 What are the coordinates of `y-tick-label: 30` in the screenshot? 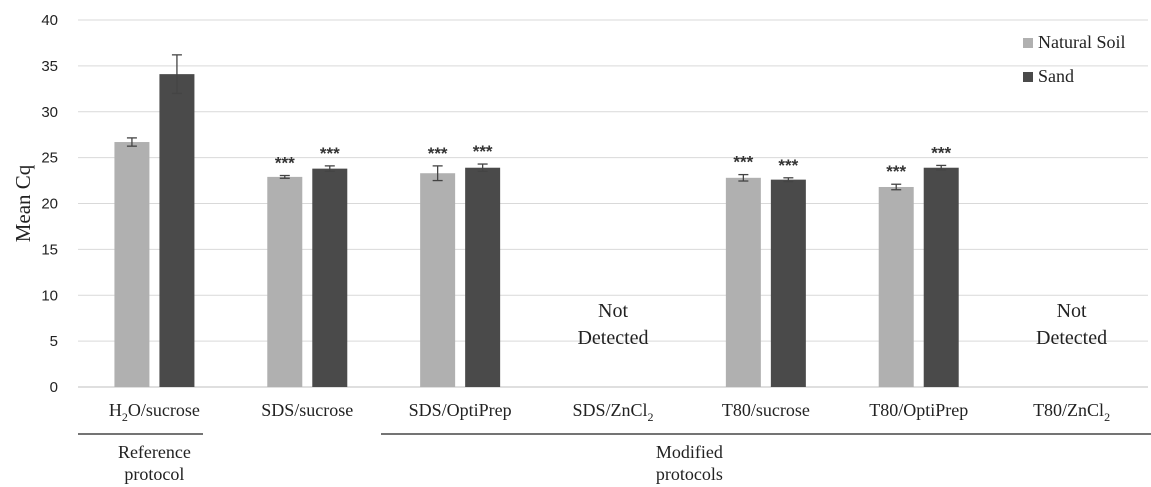 It's located at (49, 112).